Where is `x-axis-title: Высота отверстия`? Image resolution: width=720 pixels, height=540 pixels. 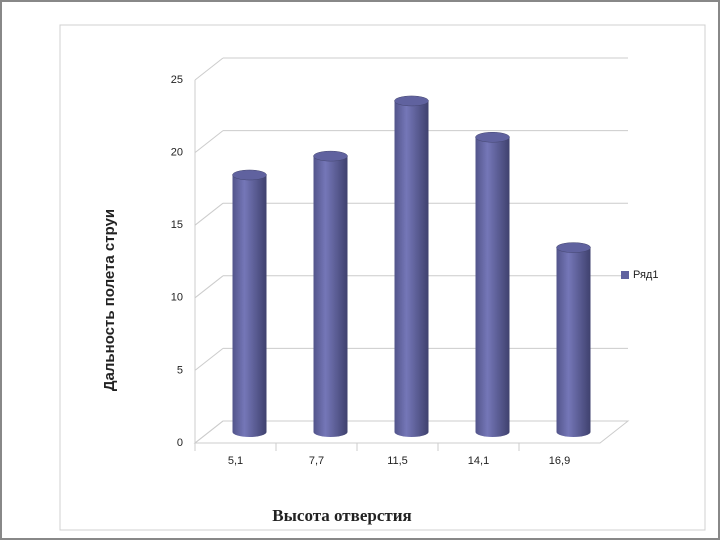 x-axis-title: Высота отверстия is located at coordinates (341, 515).